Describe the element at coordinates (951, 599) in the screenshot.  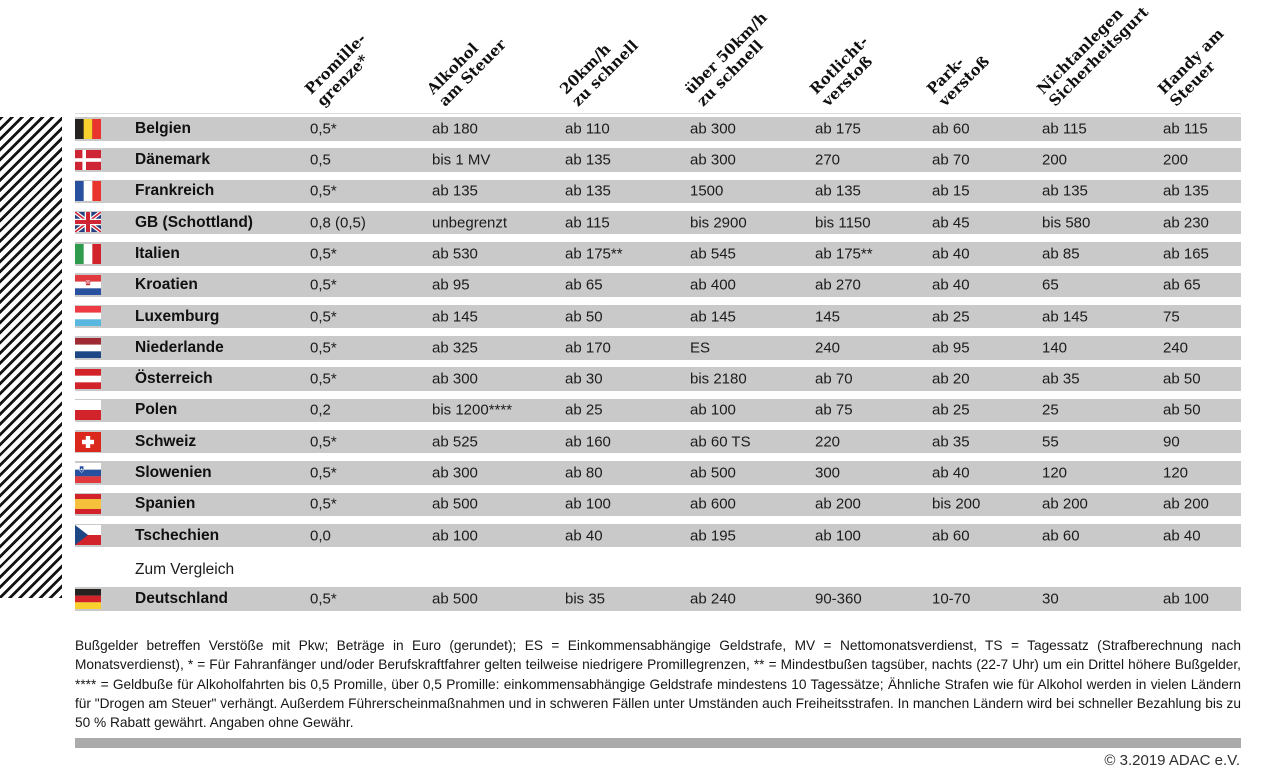
I see `fine-value: 10-70` at that location.